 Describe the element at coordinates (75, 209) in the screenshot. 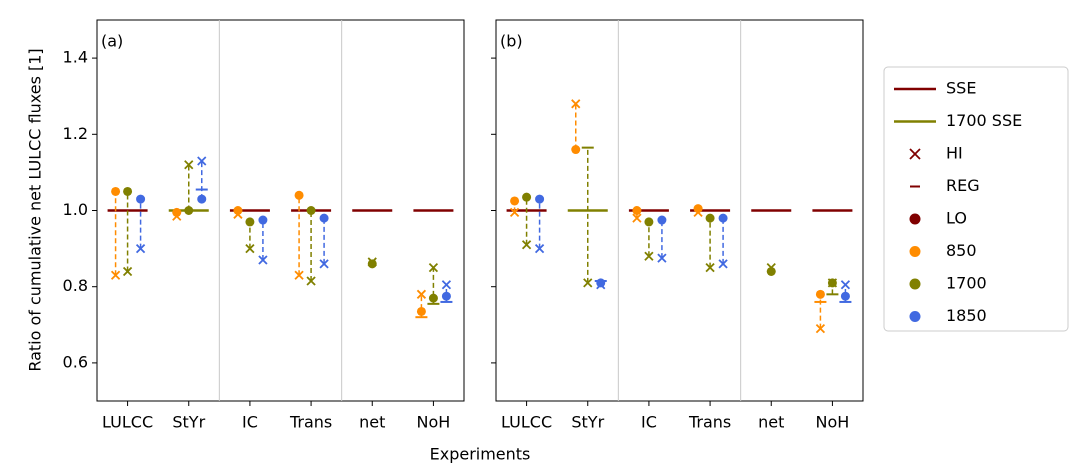

I see `y-tick-label: 1.0` at that location.